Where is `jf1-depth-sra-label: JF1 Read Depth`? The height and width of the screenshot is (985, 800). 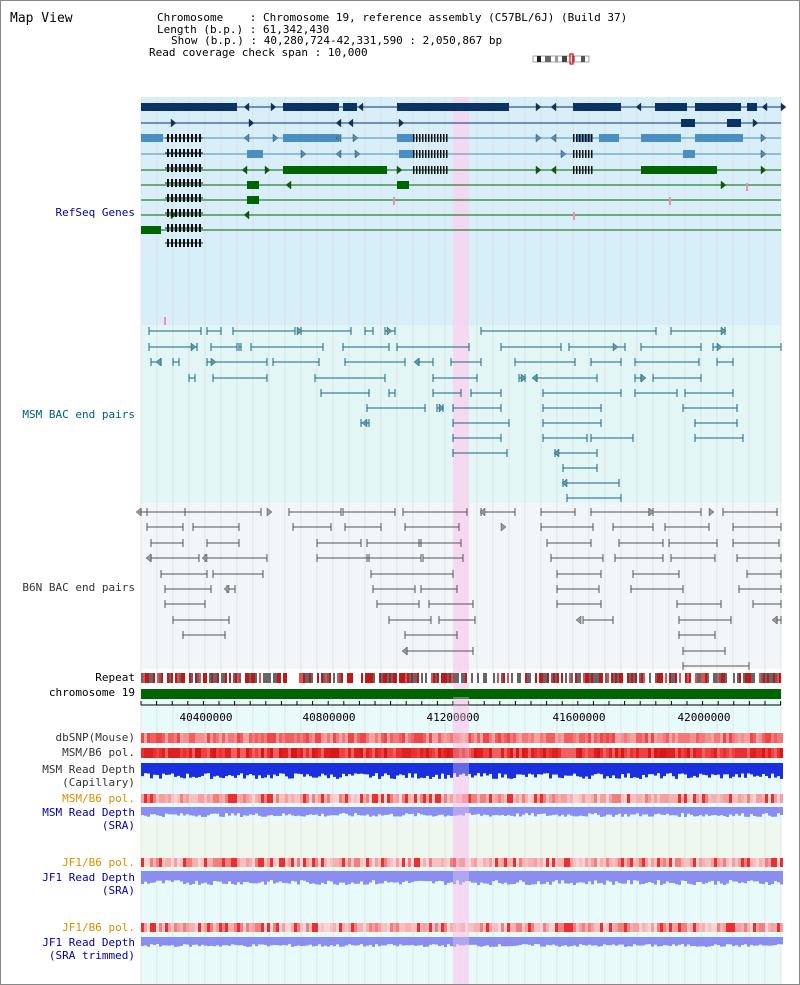 jf1-depth-sra-label: JF1 Read Depth is located at coordinates (88, 877).